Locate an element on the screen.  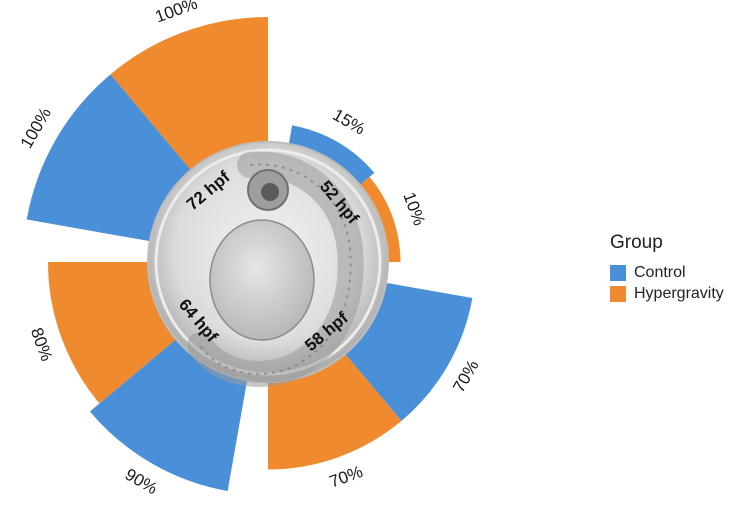
bar-control-52-hpf is located at coordinates (331, 155).